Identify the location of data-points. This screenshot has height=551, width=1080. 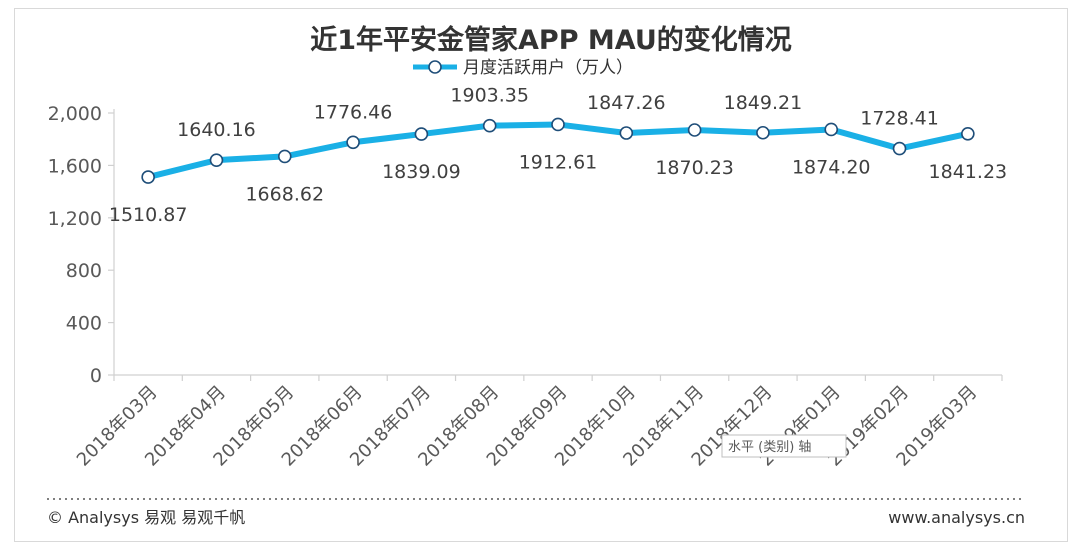
(558, 150).